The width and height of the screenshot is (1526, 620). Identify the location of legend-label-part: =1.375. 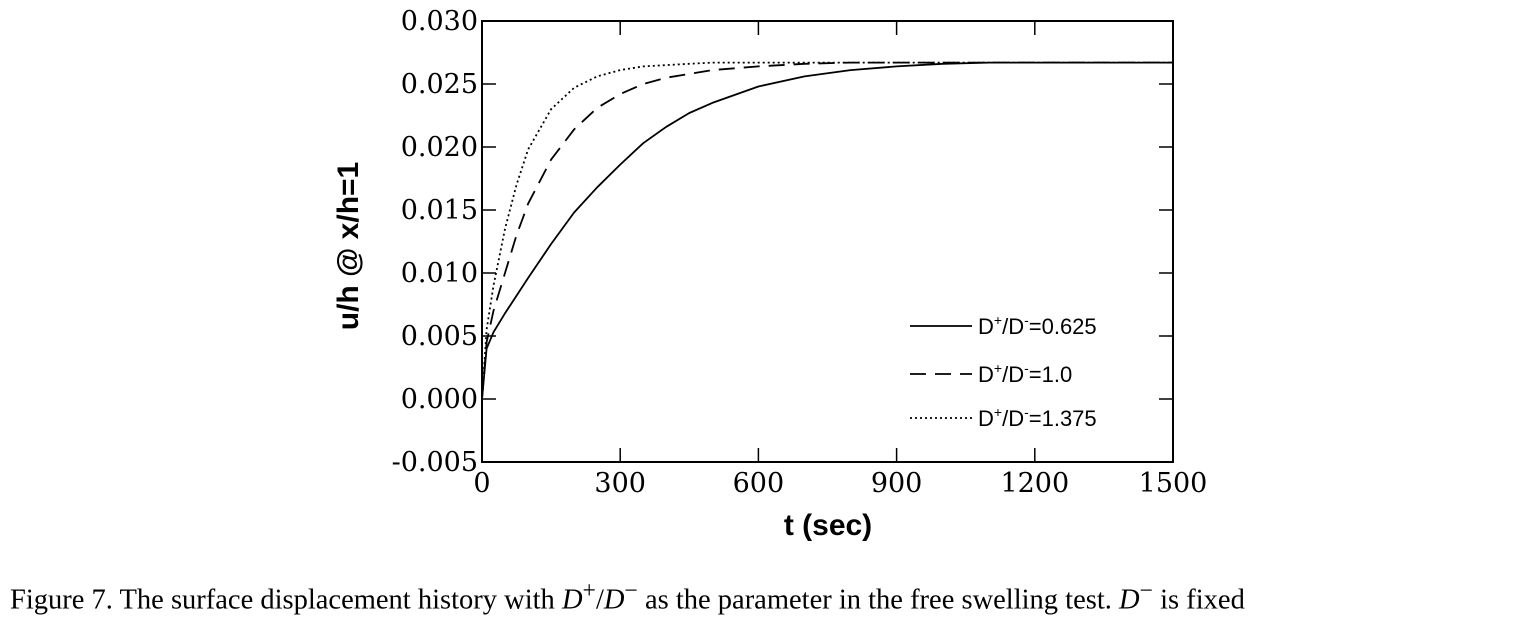
(1063, 418).